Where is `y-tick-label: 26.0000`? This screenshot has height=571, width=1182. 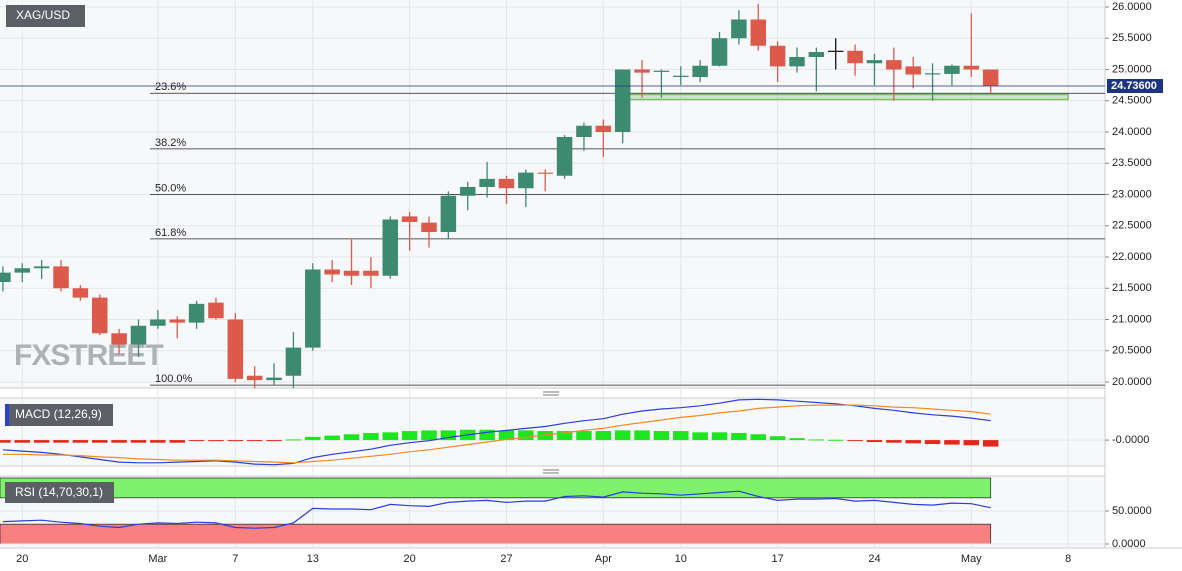
y-tick-label: 26.0000 is located at coordinates (1132, 7).